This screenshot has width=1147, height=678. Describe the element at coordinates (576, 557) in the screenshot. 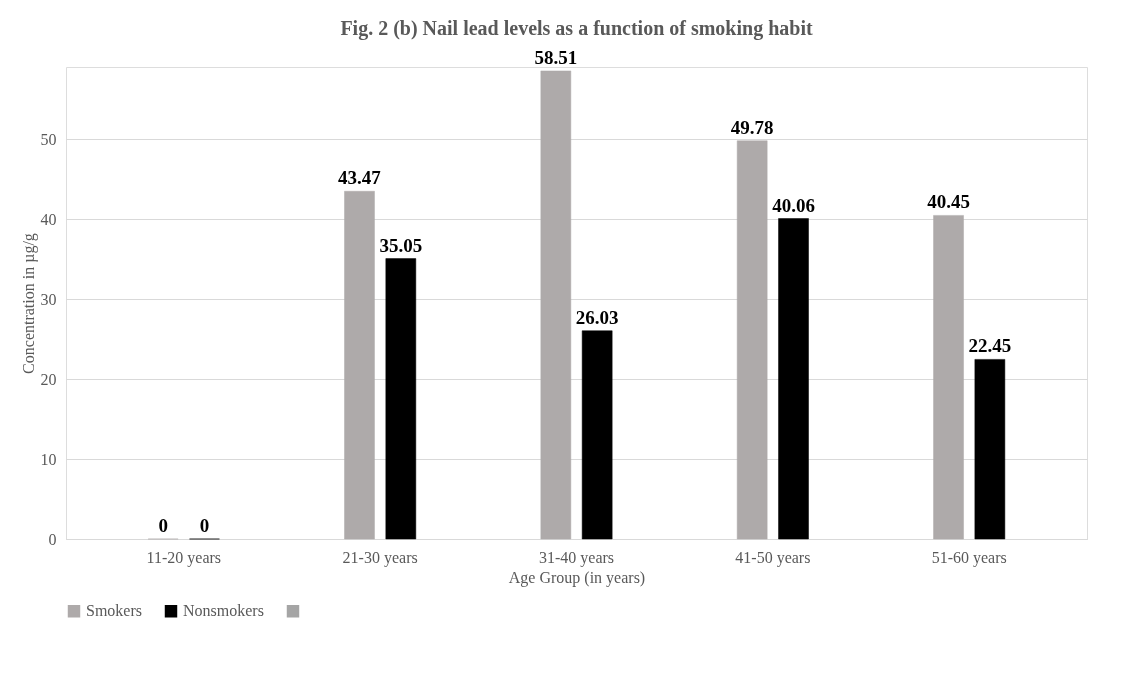

I see `x-tick-label: 31-40 years` at that location.